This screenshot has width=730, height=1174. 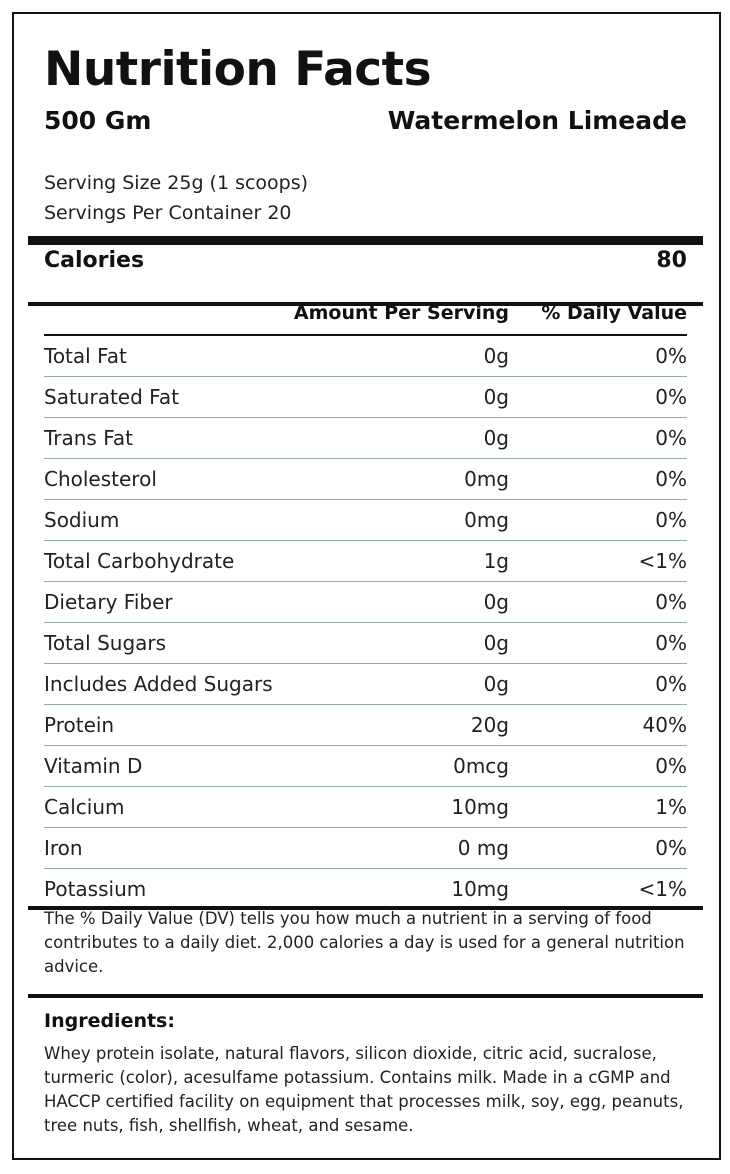 What do you see at coordinates (111, 397) in the screenshot?
I see `nutrient-name: Saturated Fat` at bounding box center [111, 397].